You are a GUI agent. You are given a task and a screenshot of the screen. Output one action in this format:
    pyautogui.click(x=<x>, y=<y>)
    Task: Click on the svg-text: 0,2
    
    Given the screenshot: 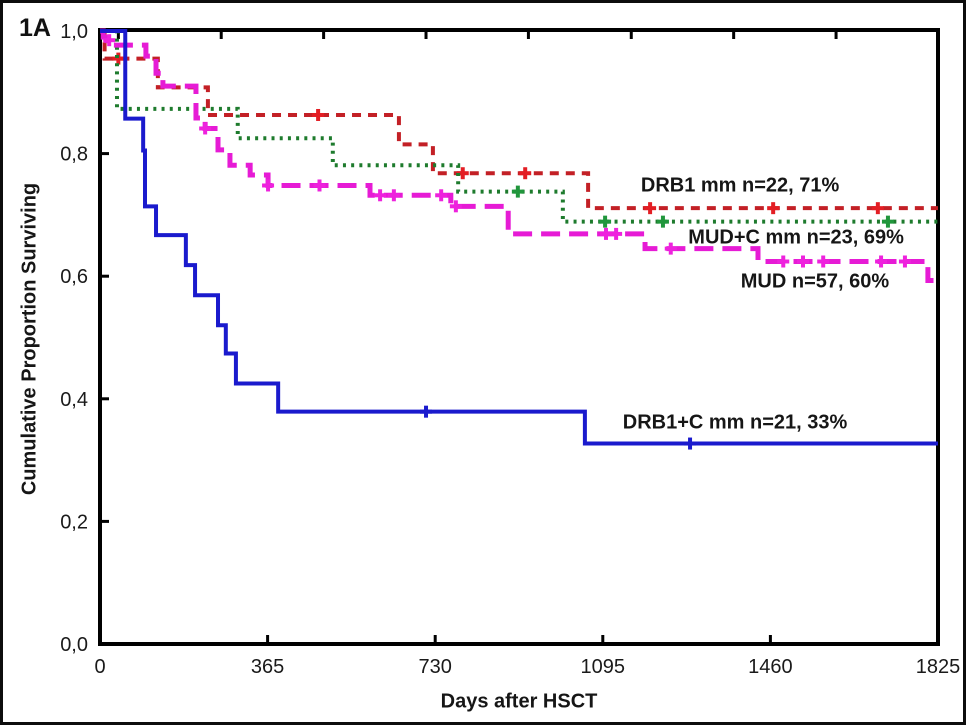 What is the action you would take?
    pyautogui.click(x=74, y=522)
    